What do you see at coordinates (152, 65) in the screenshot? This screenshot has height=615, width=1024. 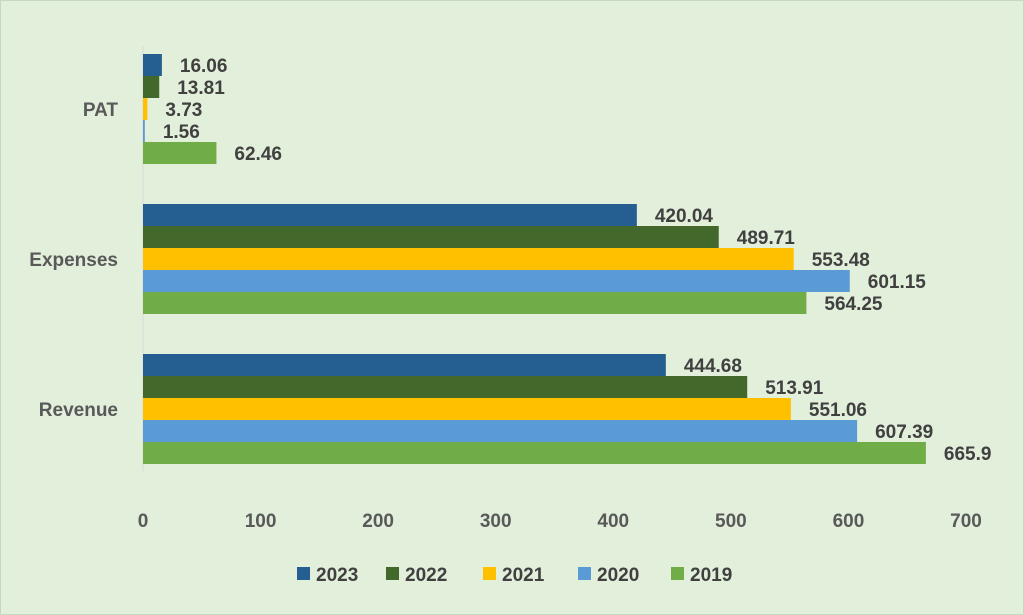 I see `bar-pat-2023` at bounding box center [152, 65].